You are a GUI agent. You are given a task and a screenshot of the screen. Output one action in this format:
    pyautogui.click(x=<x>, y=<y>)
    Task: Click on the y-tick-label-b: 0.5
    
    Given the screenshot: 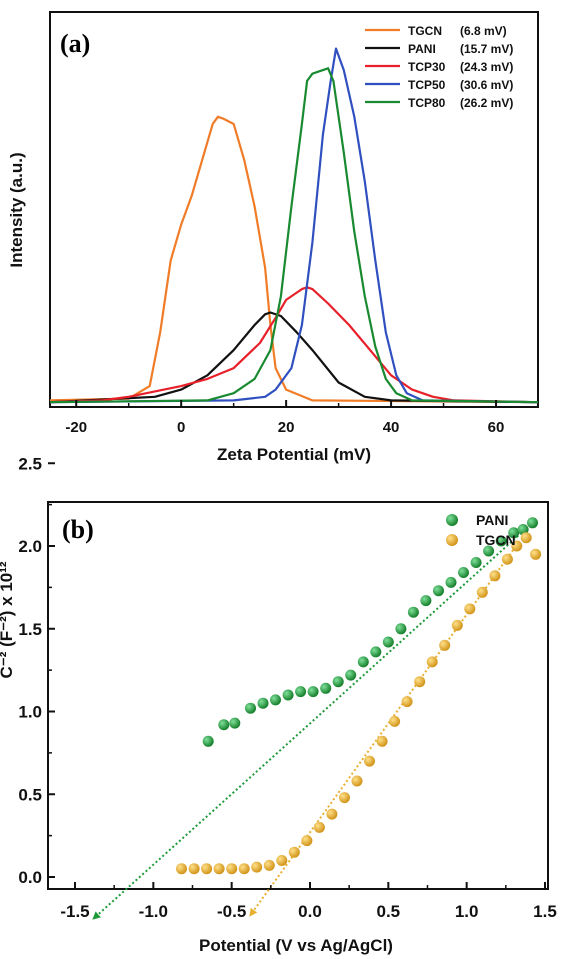 What is the action you would take?
    pyautogui.click(x=30, y=794)
    